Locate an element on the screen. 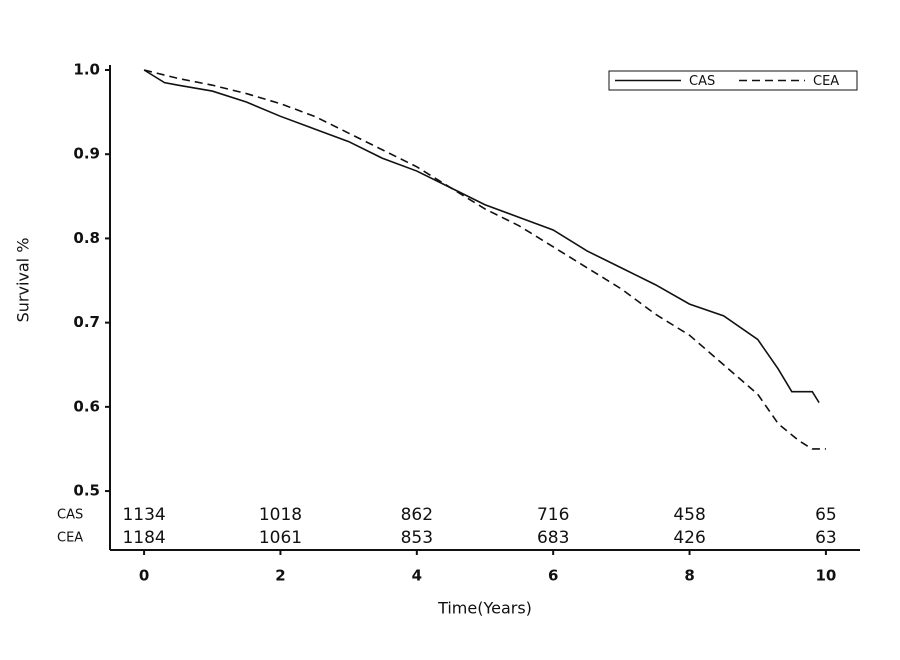 Image resolution: width=900 pixels, height=660 pixels. x-tick-label: 2 is located at coordinates (280, 576).